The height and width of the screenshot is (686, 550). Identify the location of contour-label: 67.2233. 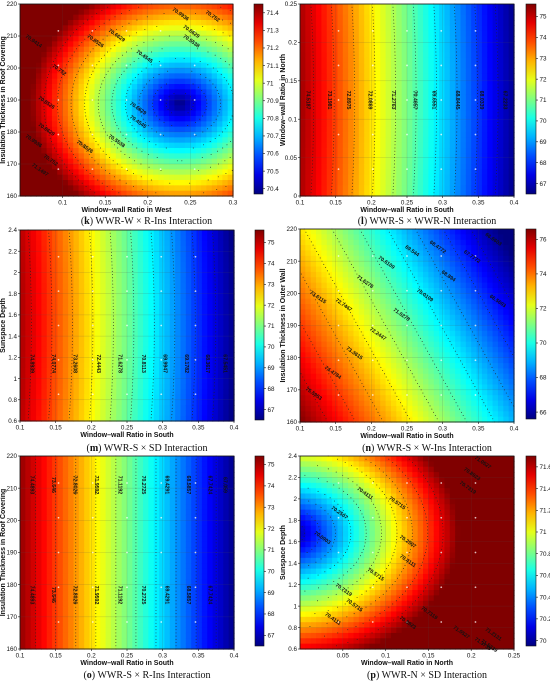
(504, 100).